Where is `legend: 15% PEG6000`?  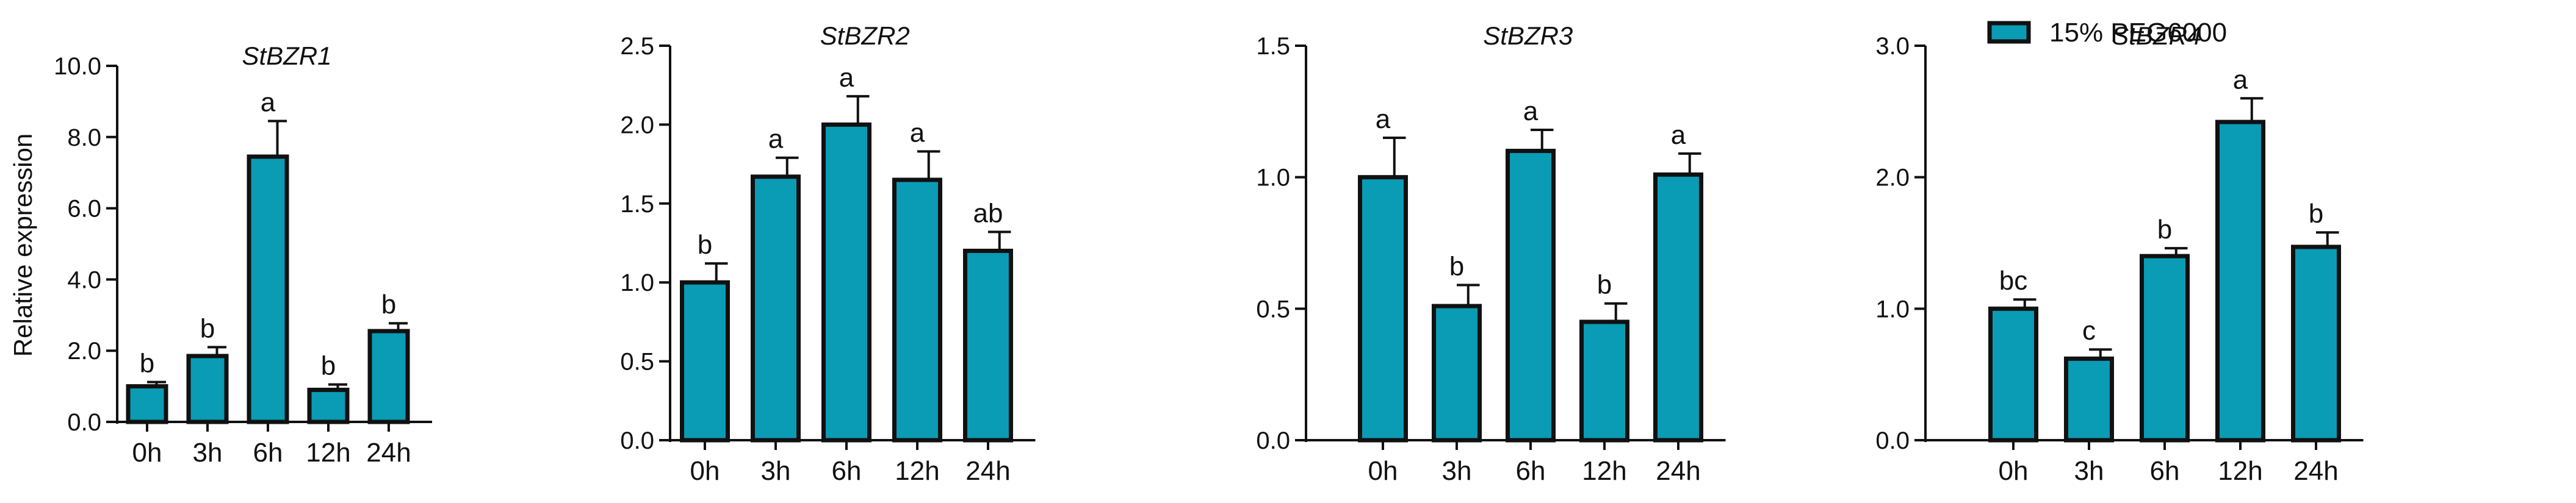
legend: 15% PEG6000 is located at coordinates (2107, 33).